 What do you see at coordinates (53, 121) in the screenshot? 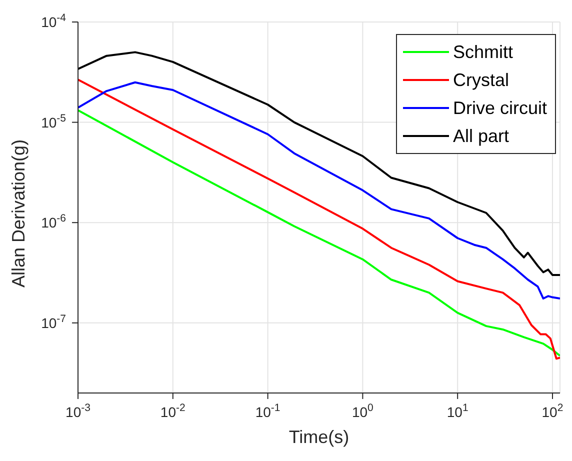
I see `y-tick-label: 10$^{-5}$` at bounding box center [53, 121].